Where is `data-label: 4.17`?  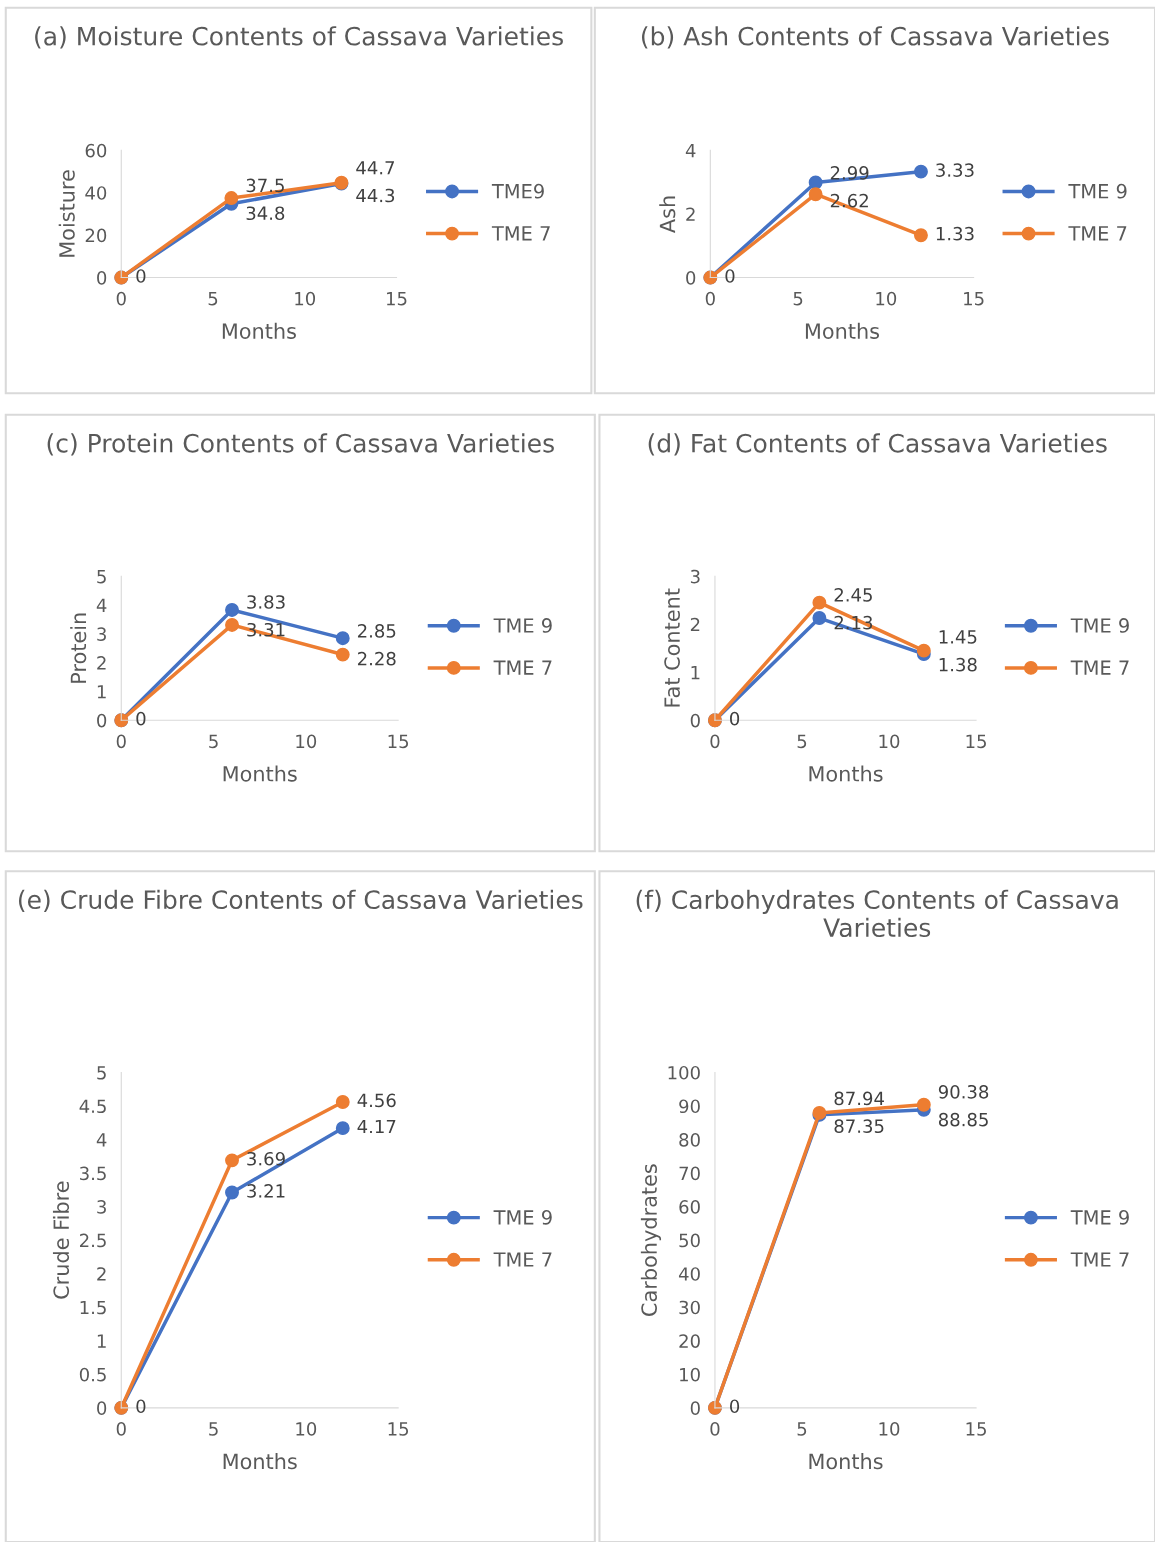 data-label: 4.17 is located at coordinates (376, 1126).